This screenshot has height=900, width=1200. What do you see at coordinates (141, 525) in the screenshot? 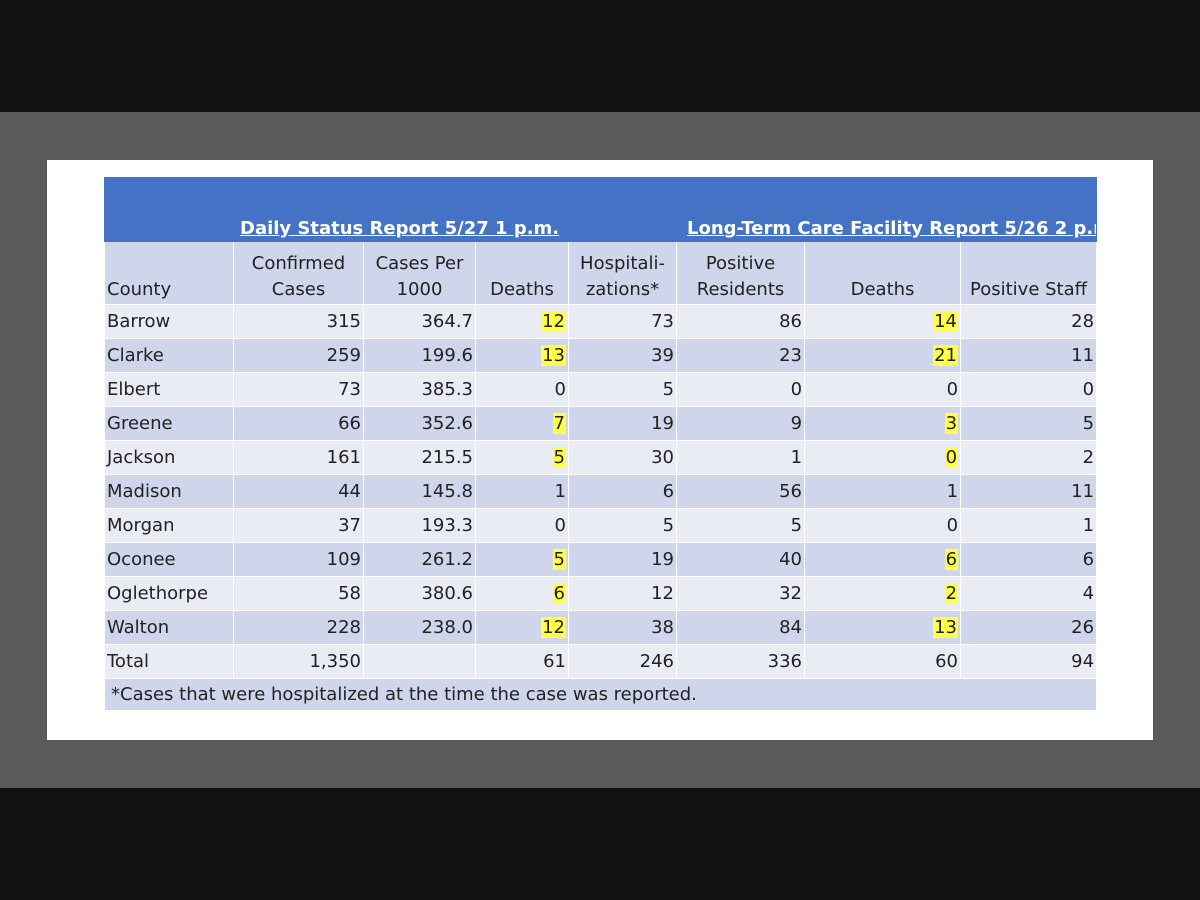
I see `county-name: Morgan` at bounding box center [141, 525].